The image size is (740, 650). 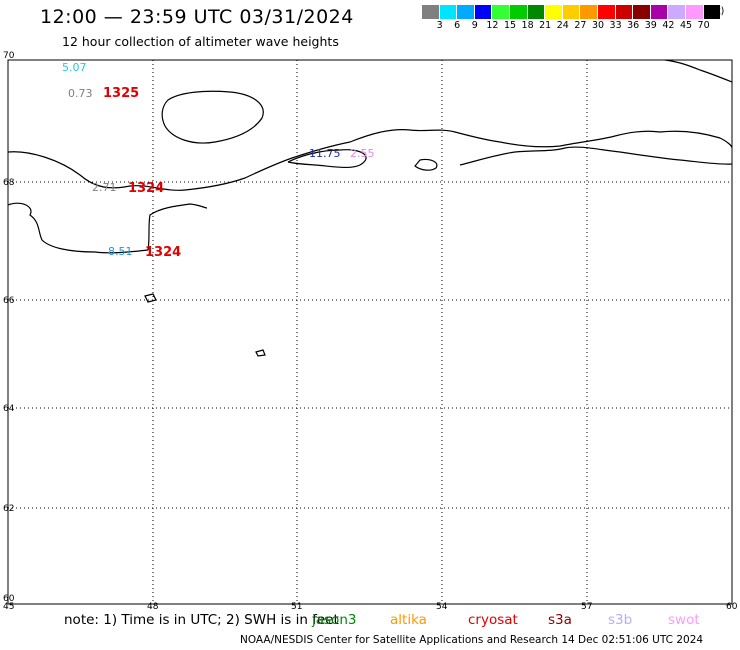 I want to click on legend-tick: 6, so click(x=457, y=25).